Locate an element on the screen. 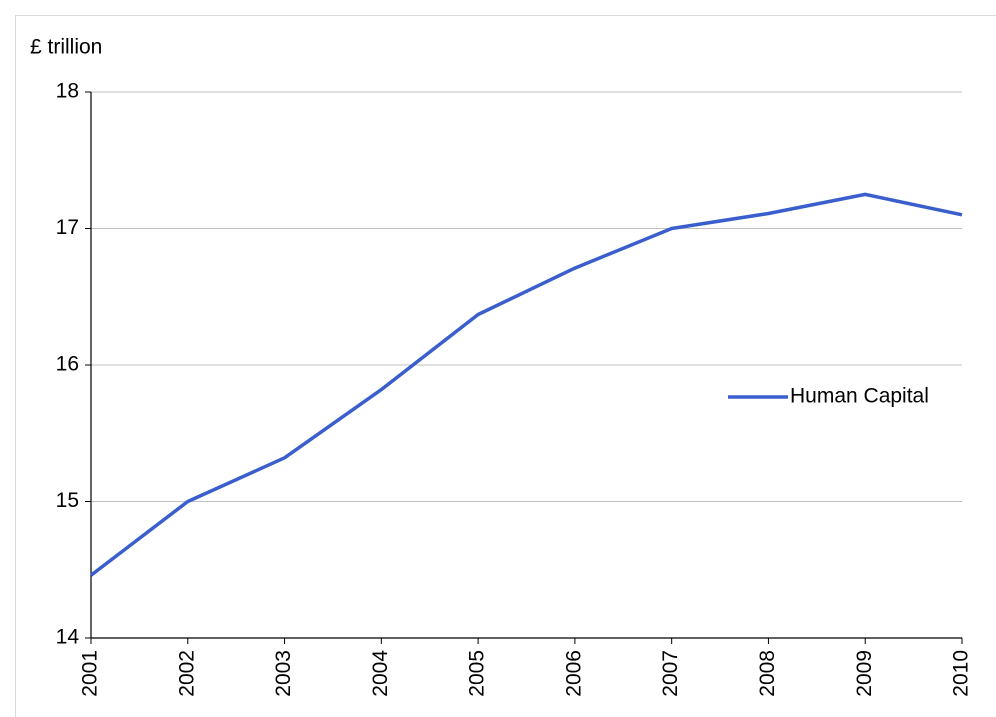  y-axis-label: £ trillion is located at coordinates (66, 47).